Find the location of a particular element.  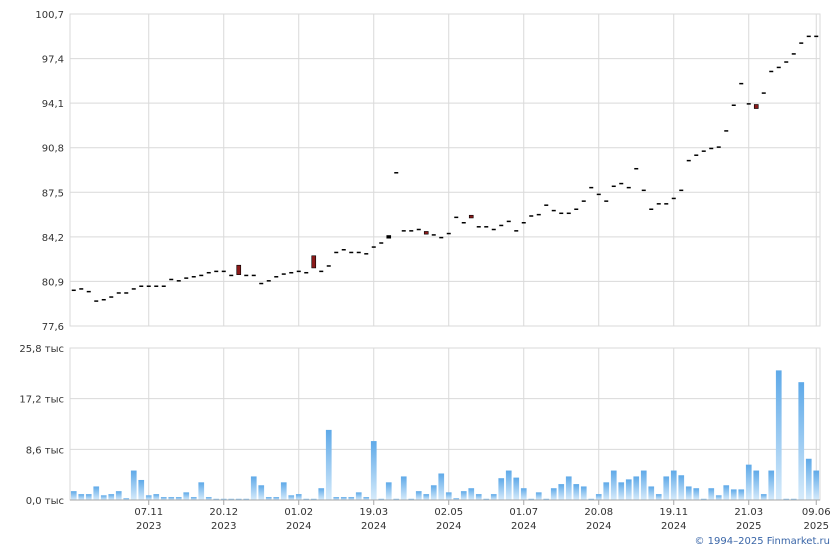

x-tick-date: 19.11 is located at coordinates (673, 512).